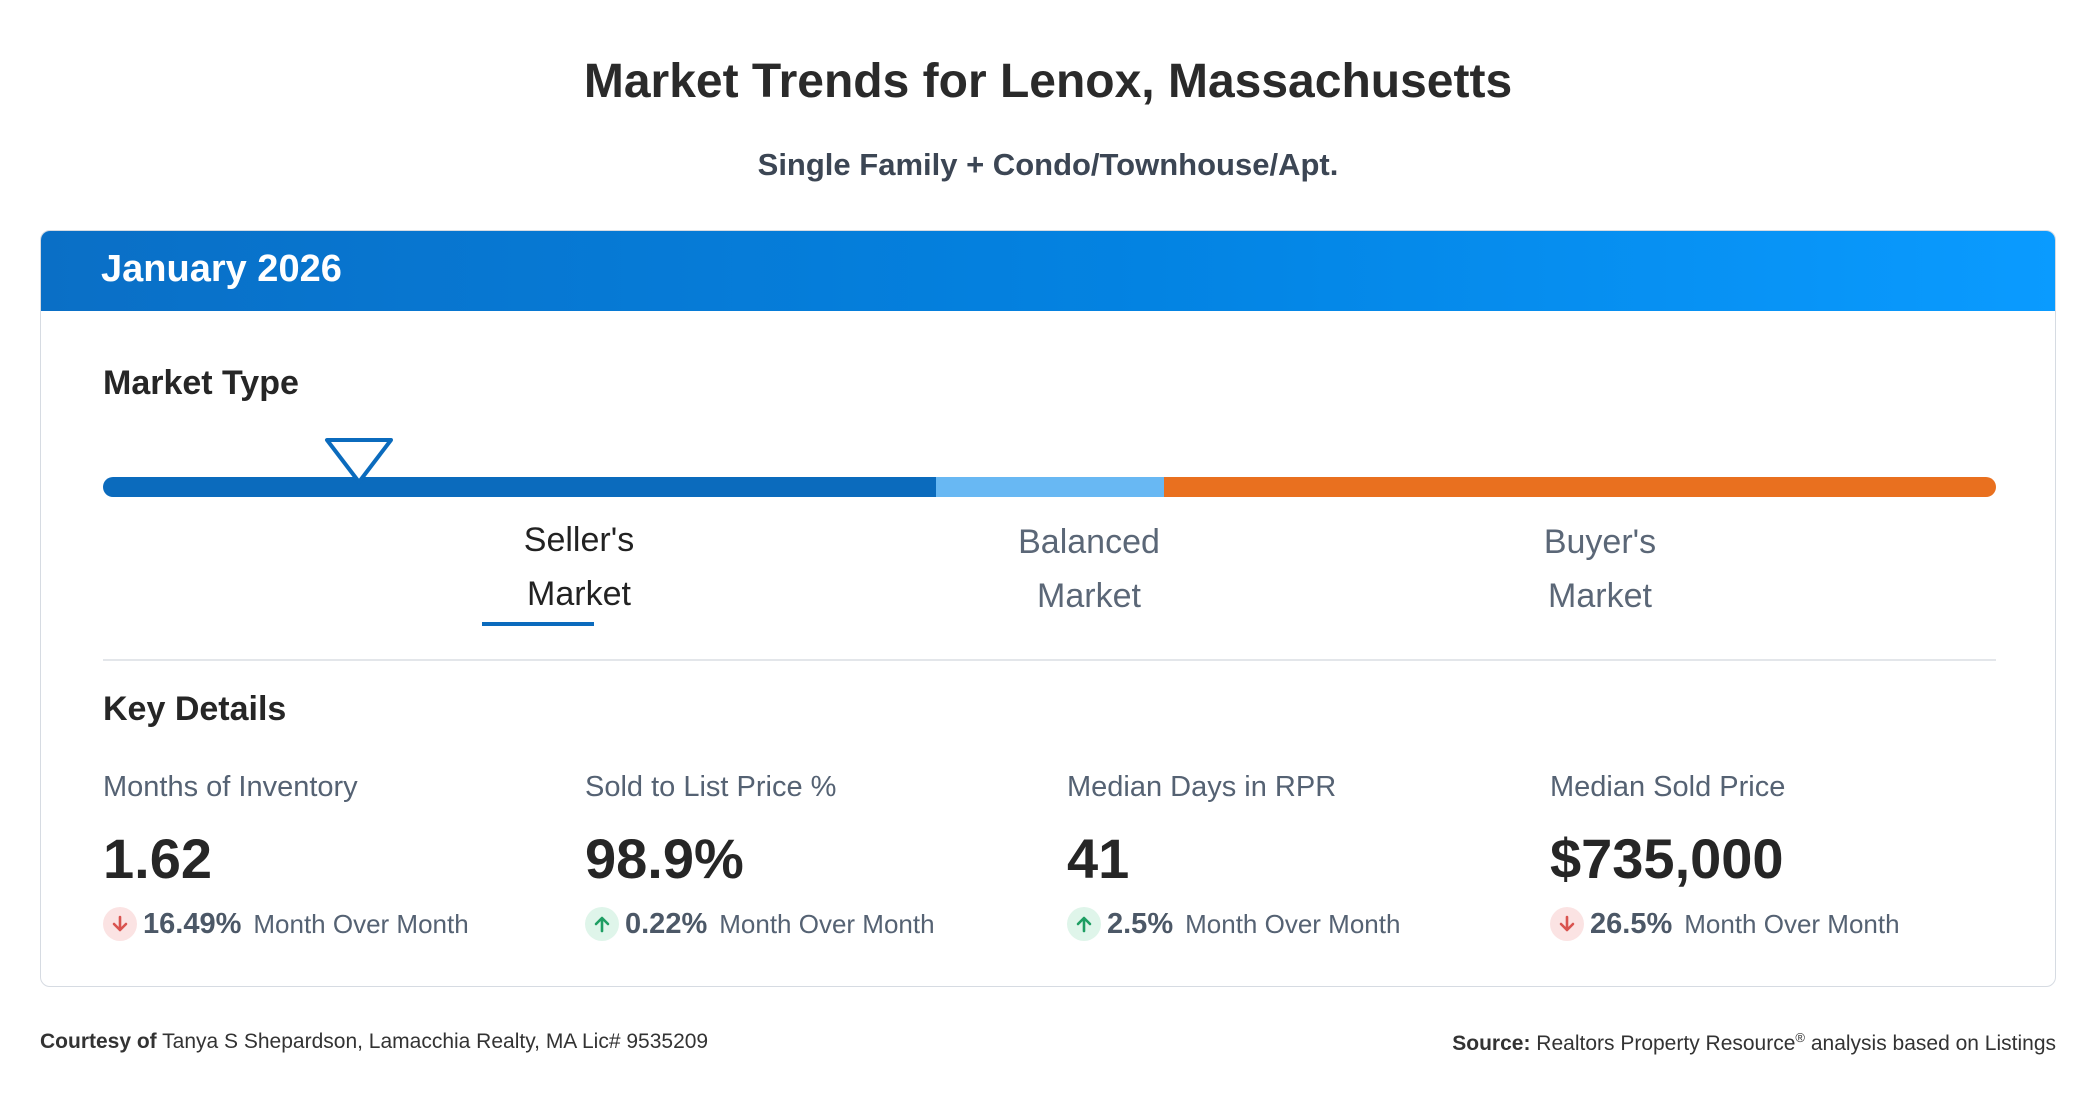  Describe the element at coordinates (201, 383) in the screenshot. I see `market-type-title: Market Type` at that location.